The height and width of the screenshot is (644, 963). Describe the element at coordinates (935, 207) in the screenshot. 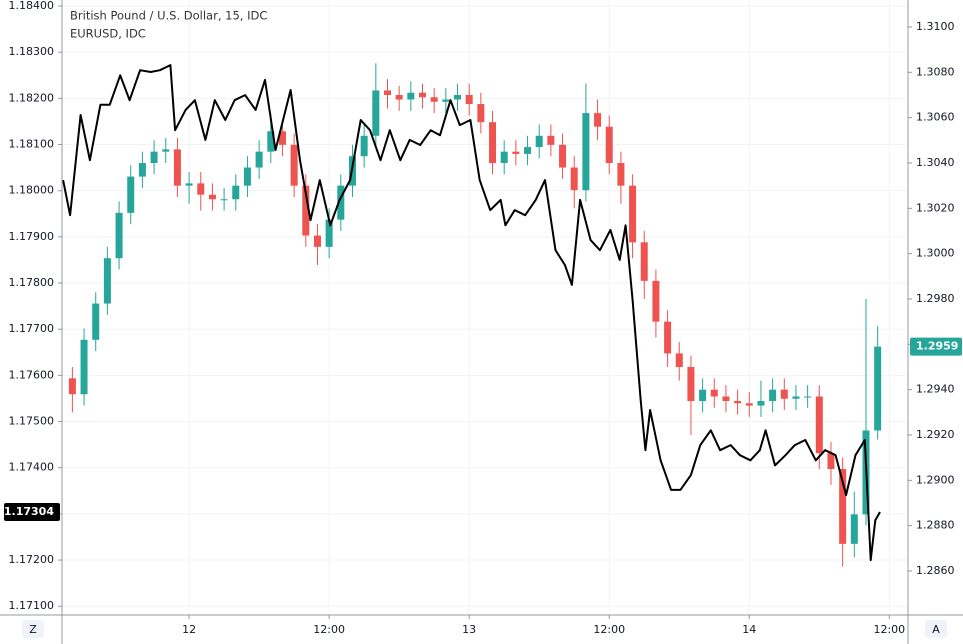

I see `y2-tick-label: 1.3020` at that location.